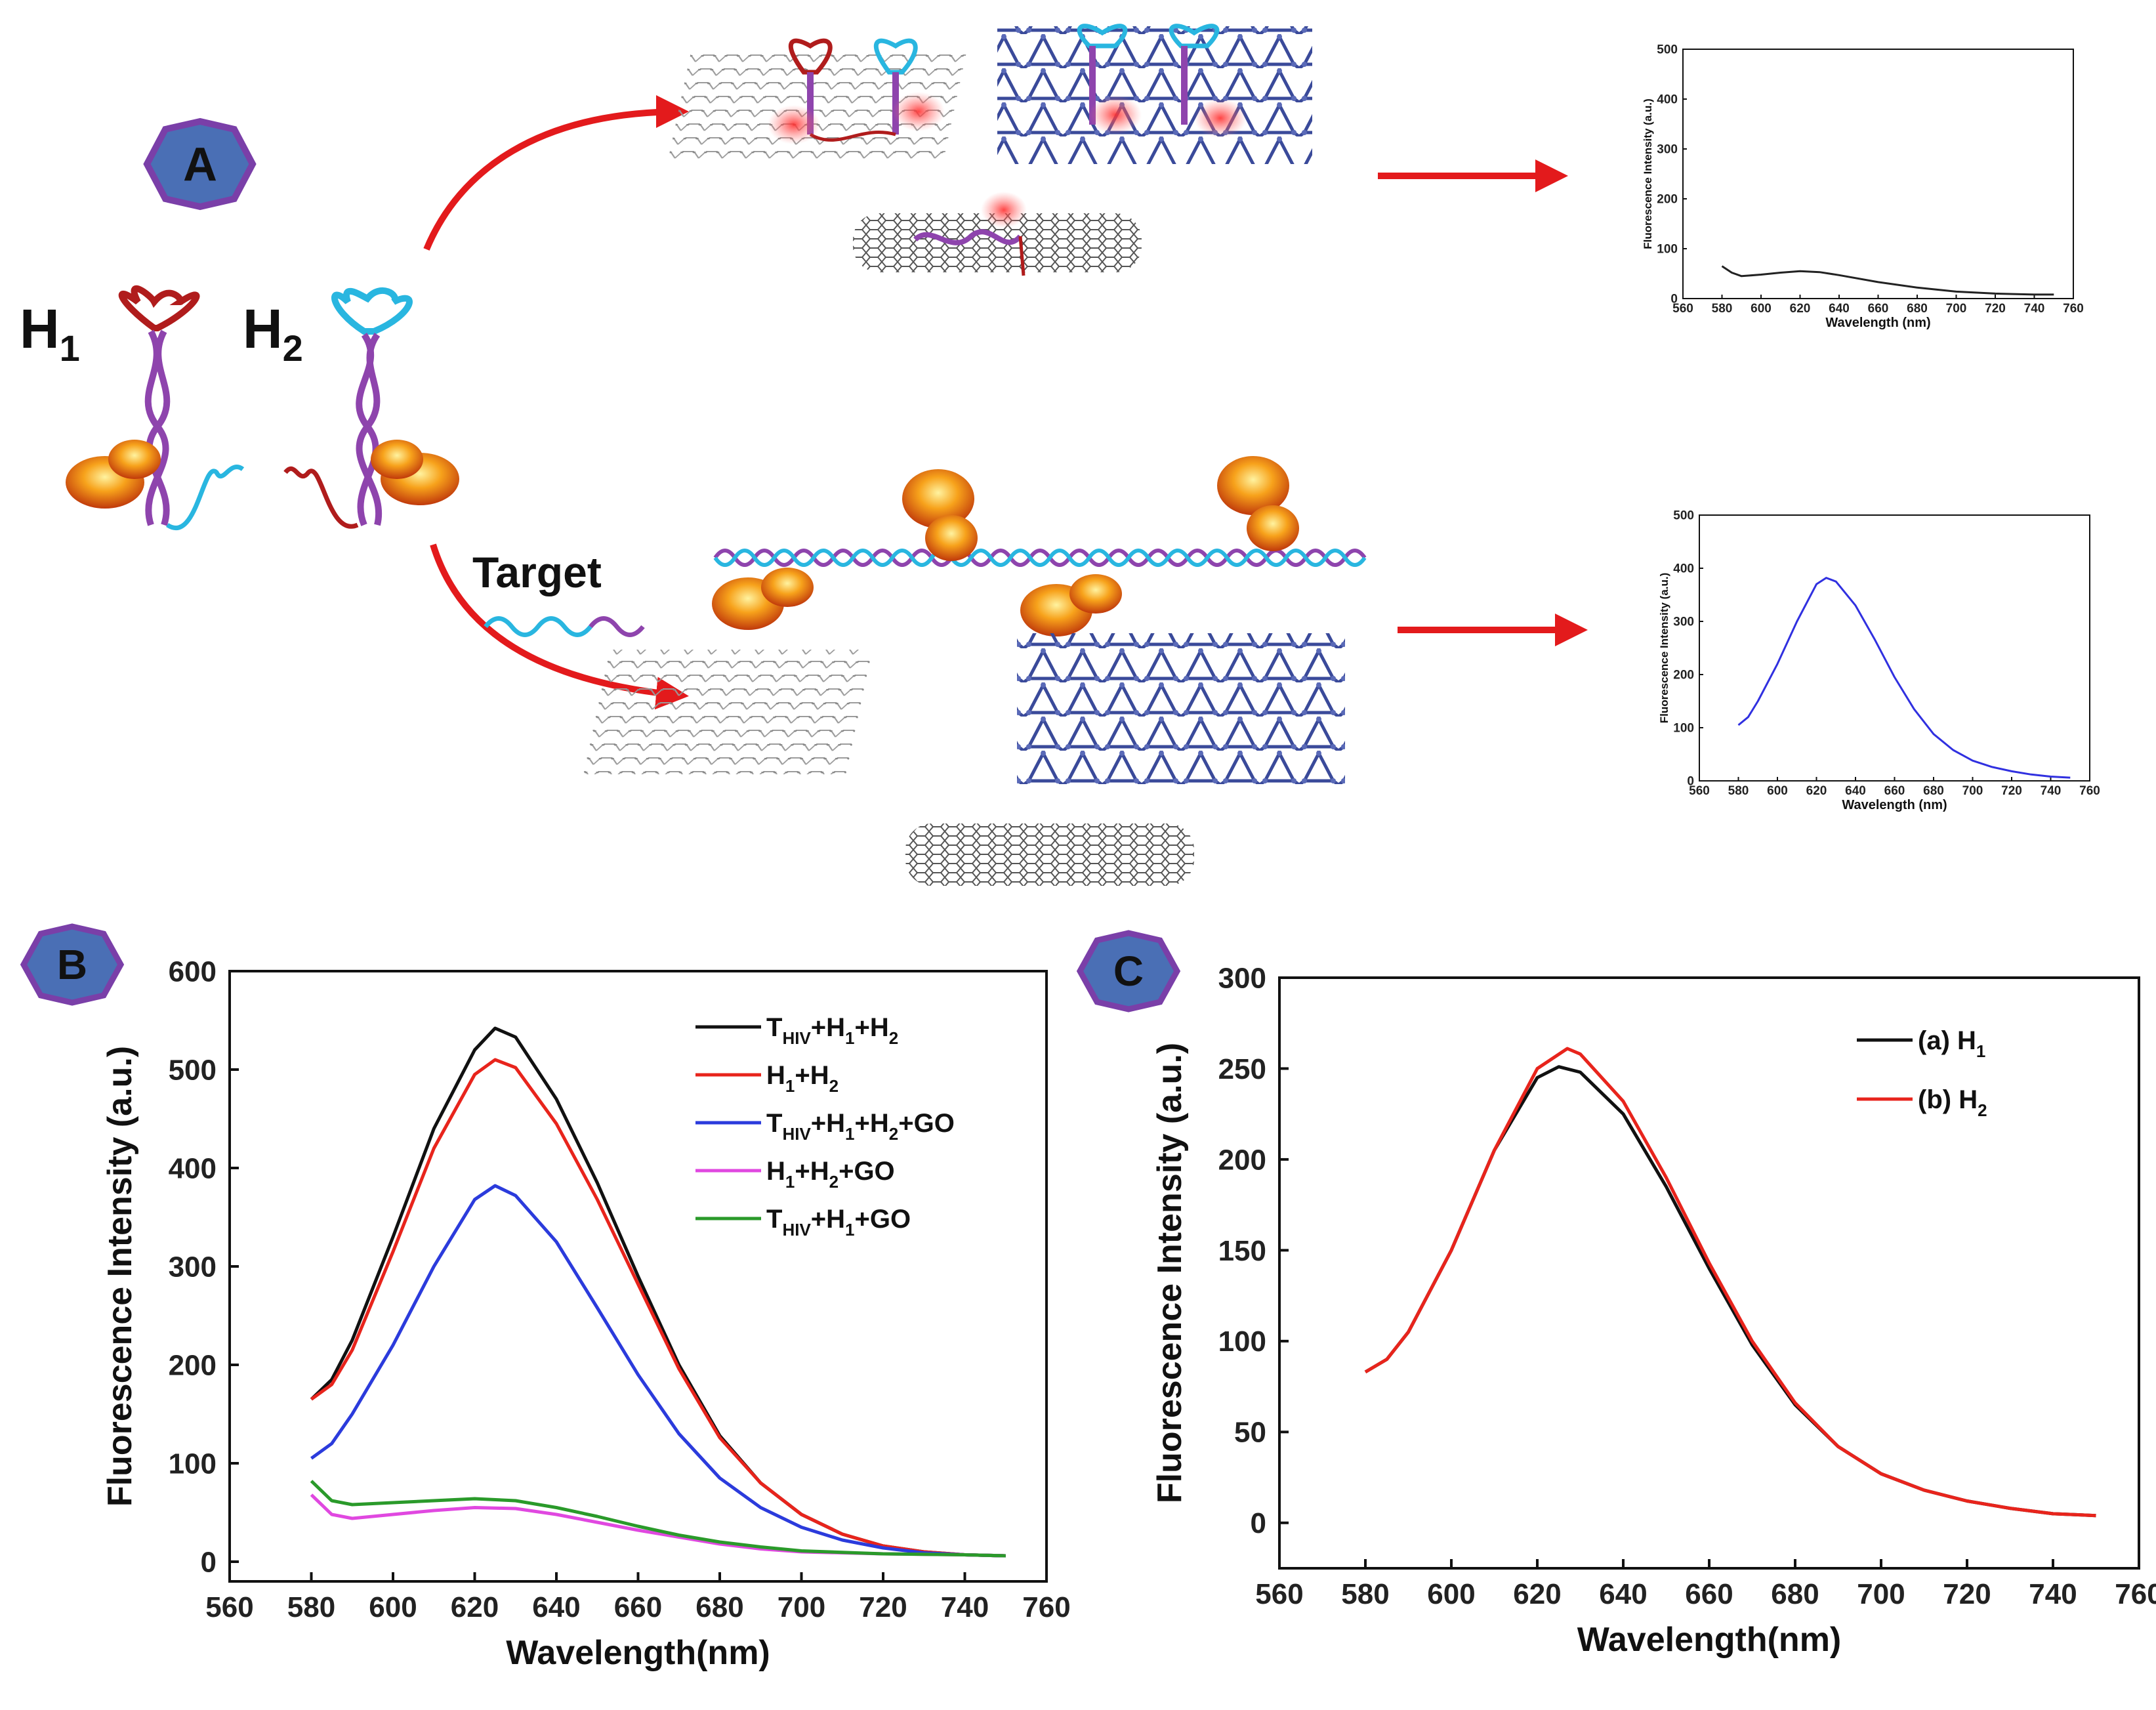  Describe the element at coordinates (556, 173) in the screenshot. I see `arrow-up-curve` at that location.